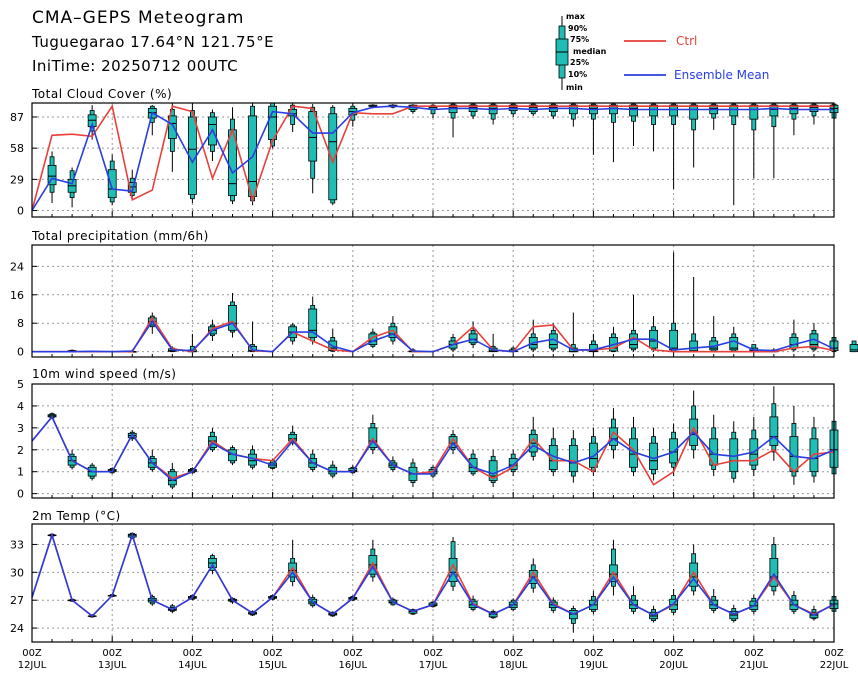 This screenshot has width=858, height=680. What do you see at coordinates (593, 665) in the screenshot?
I see `x-date-label: 19JUL` at bounding box center [593, 665].